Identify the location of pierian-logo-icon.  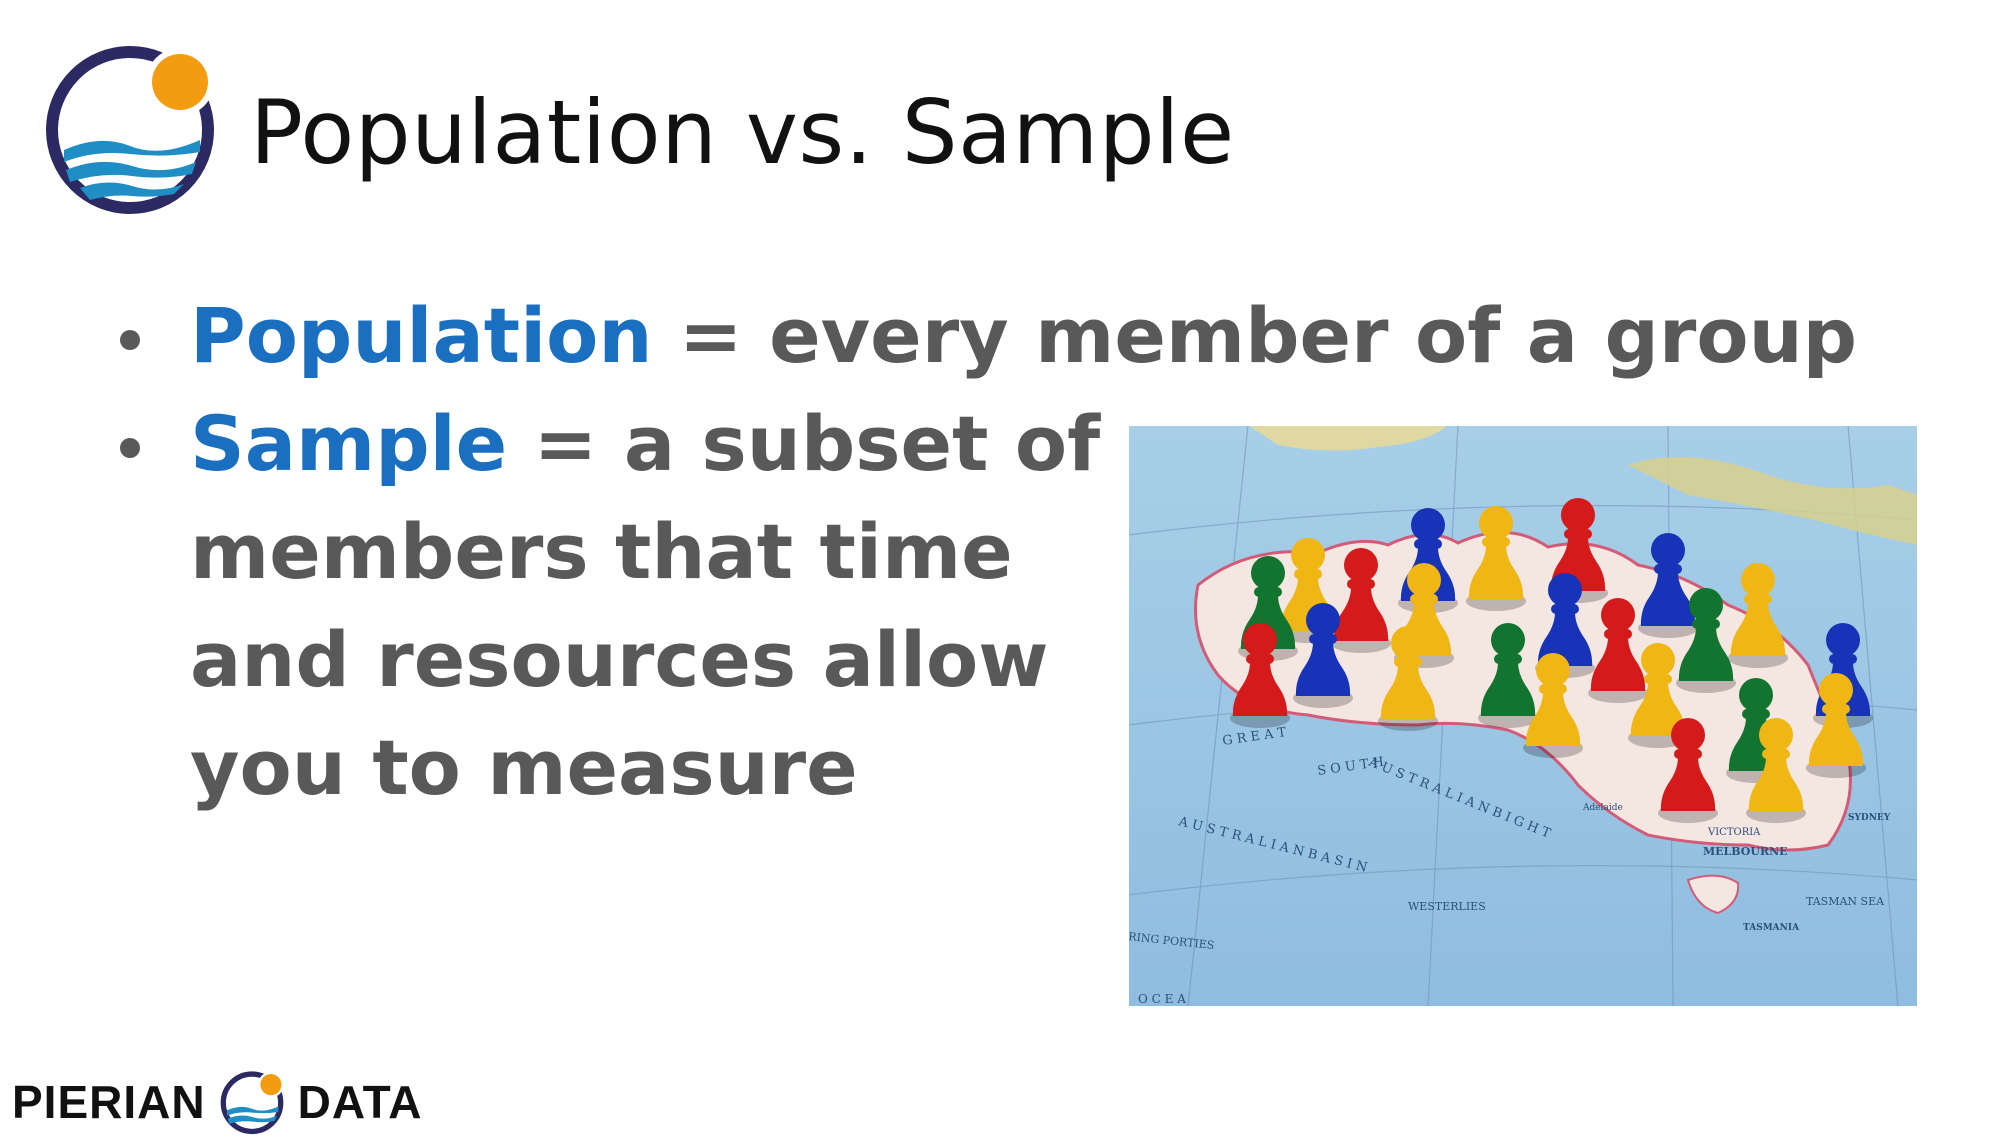
(130, 130).